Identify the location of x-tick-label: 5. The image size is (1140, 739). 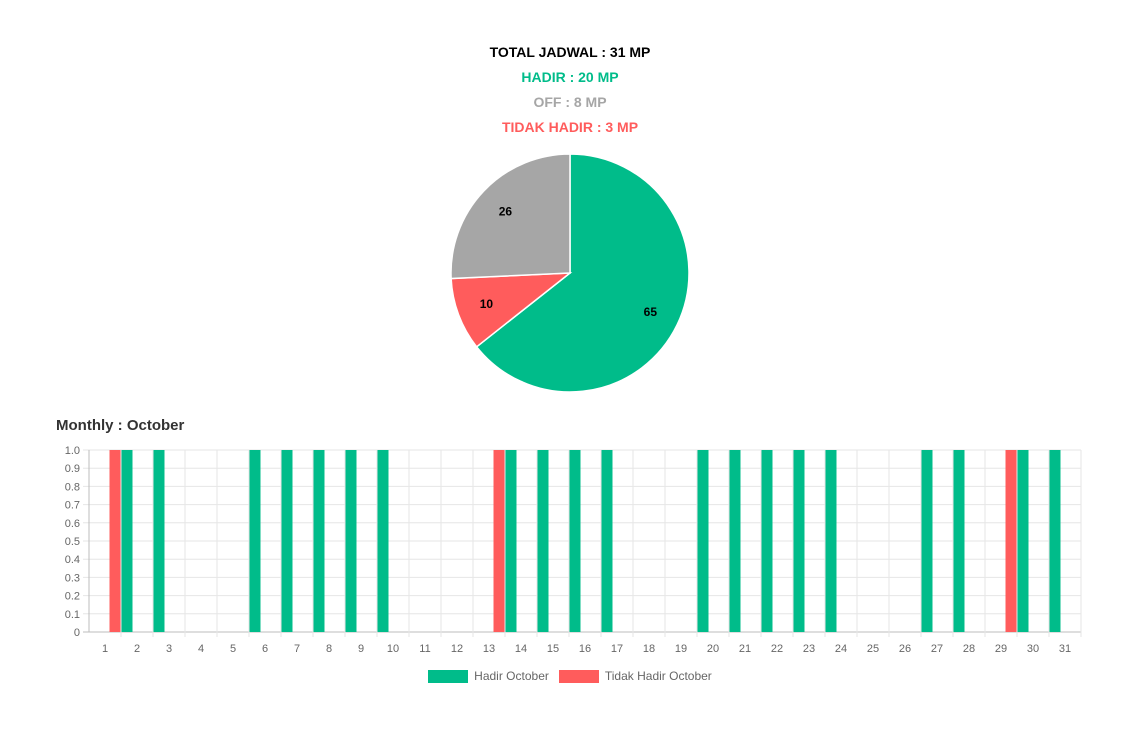
(233, 649).